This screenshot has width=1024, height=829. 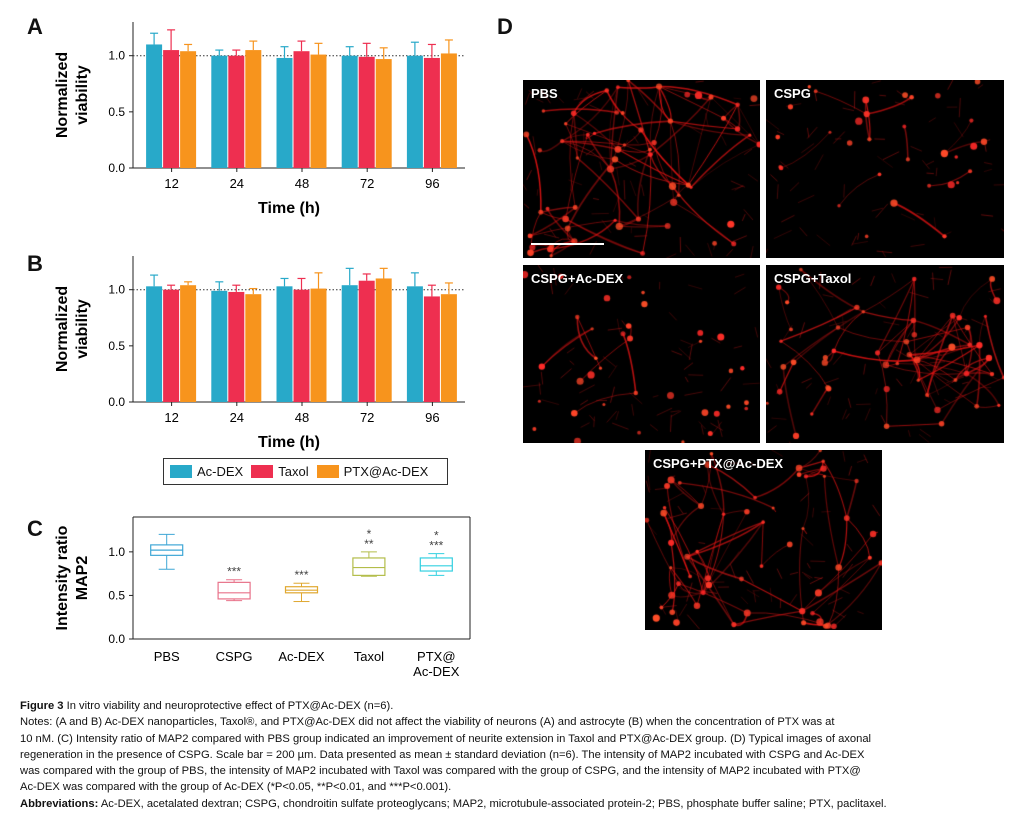 I want to click on x-tick-label: CSPG, so click(x=234, y=656).